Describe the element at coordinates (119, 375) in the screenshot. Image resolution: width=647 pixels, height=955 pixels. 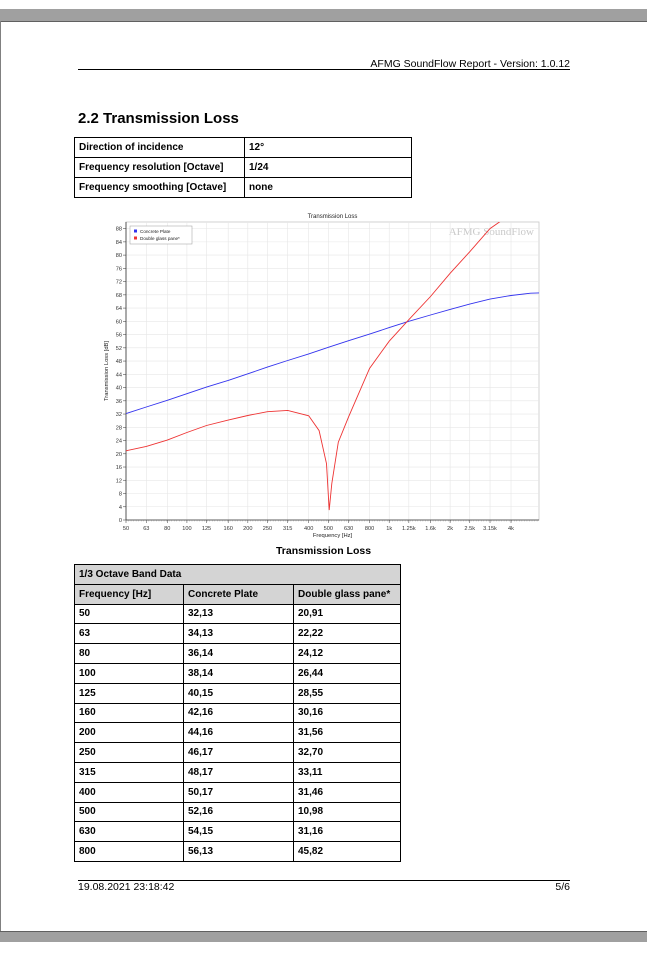
I see `y-tick-label: 44` at that location.